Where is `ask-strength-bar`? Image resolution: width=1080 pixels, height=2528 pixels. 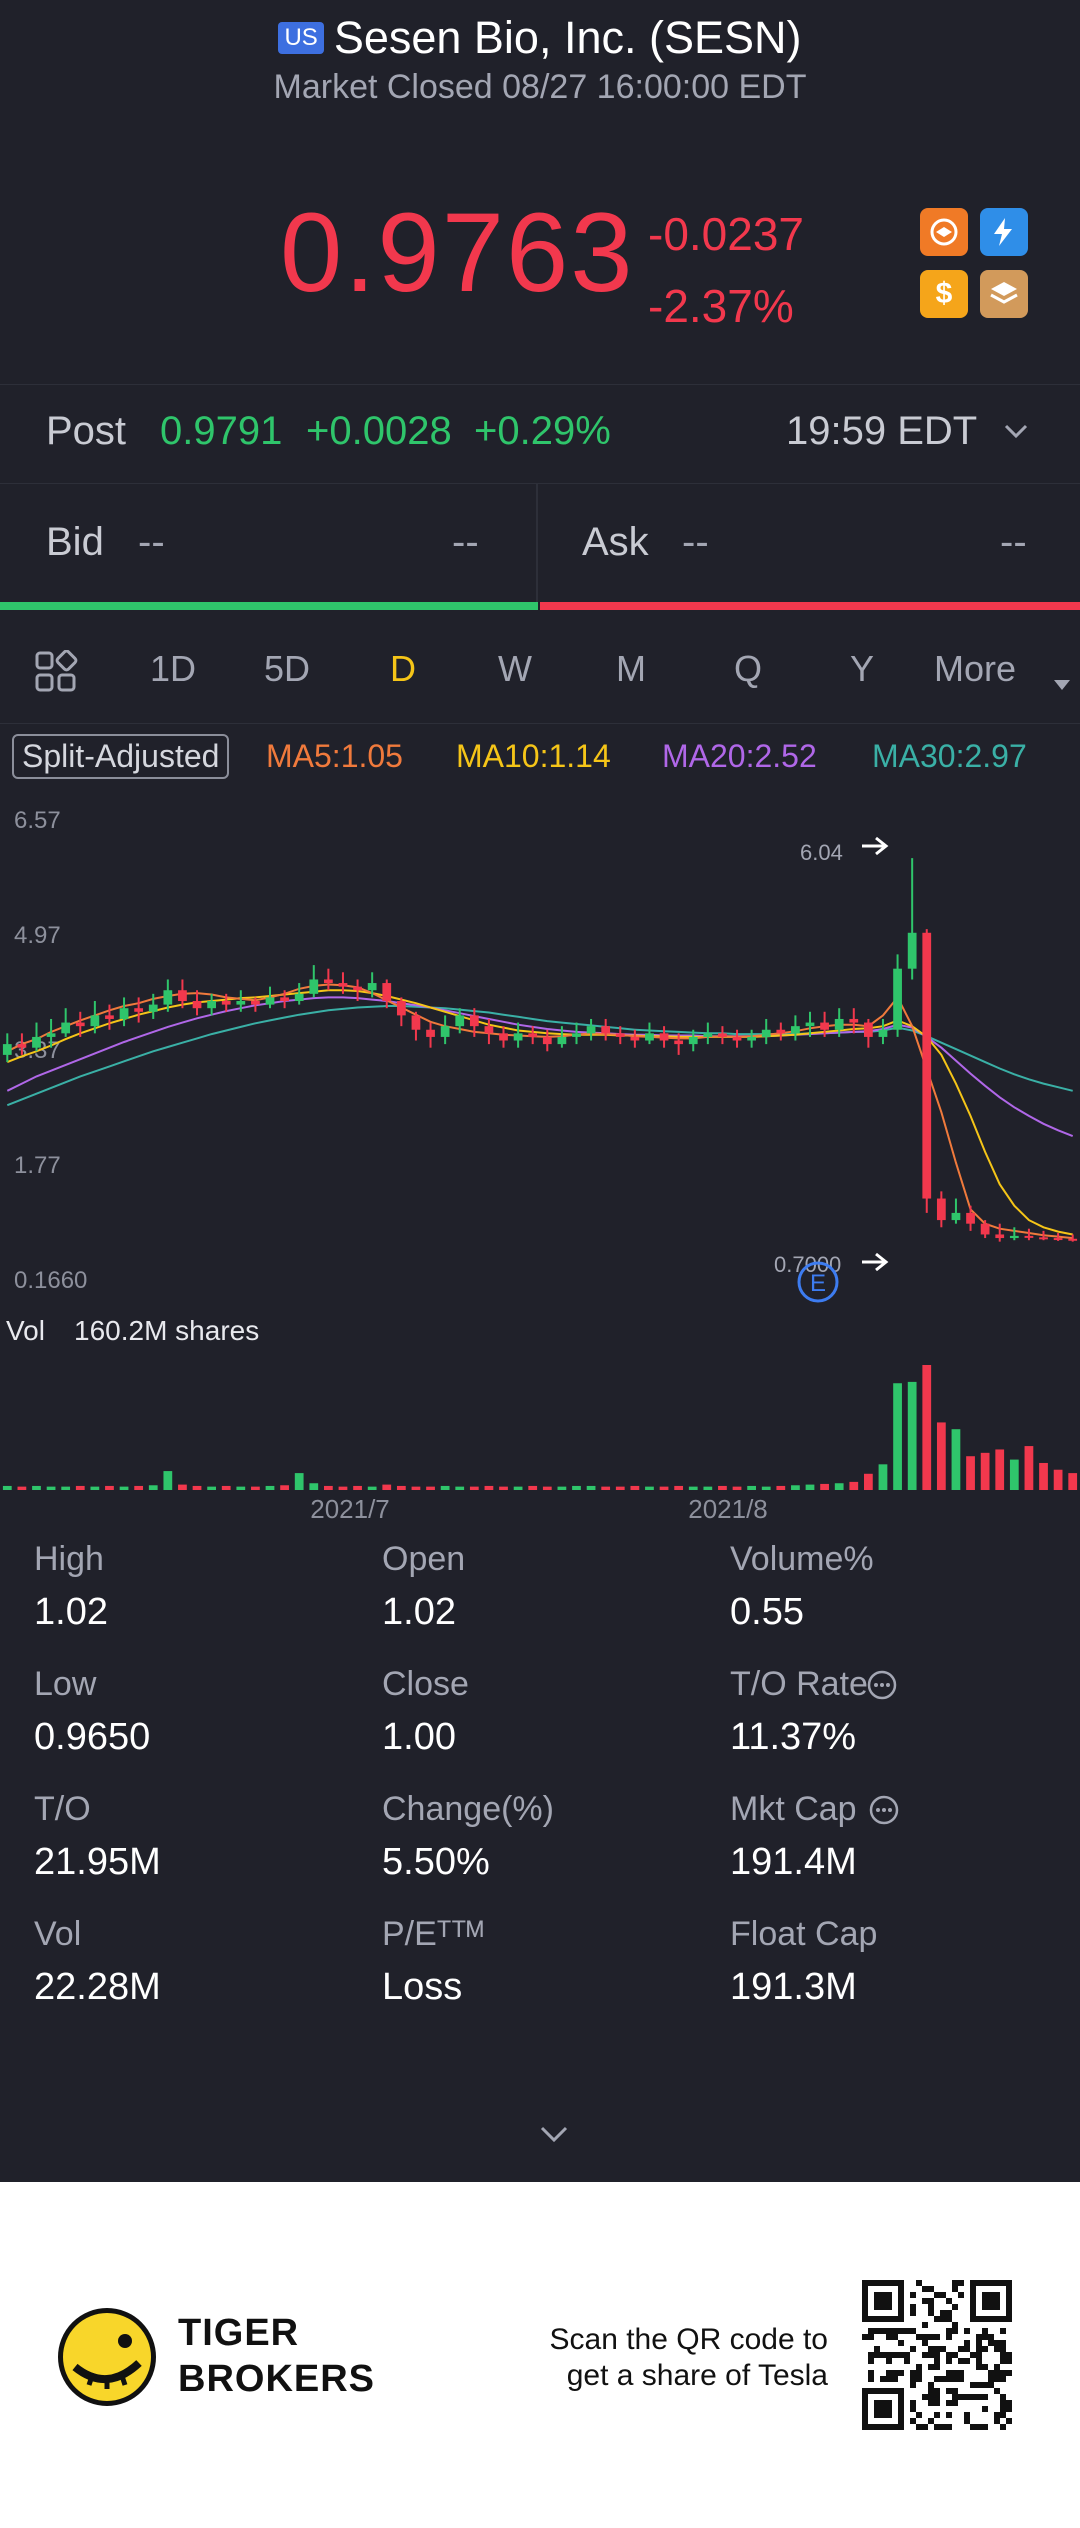
ask-strength-bar is located at coordinates (810, 606).